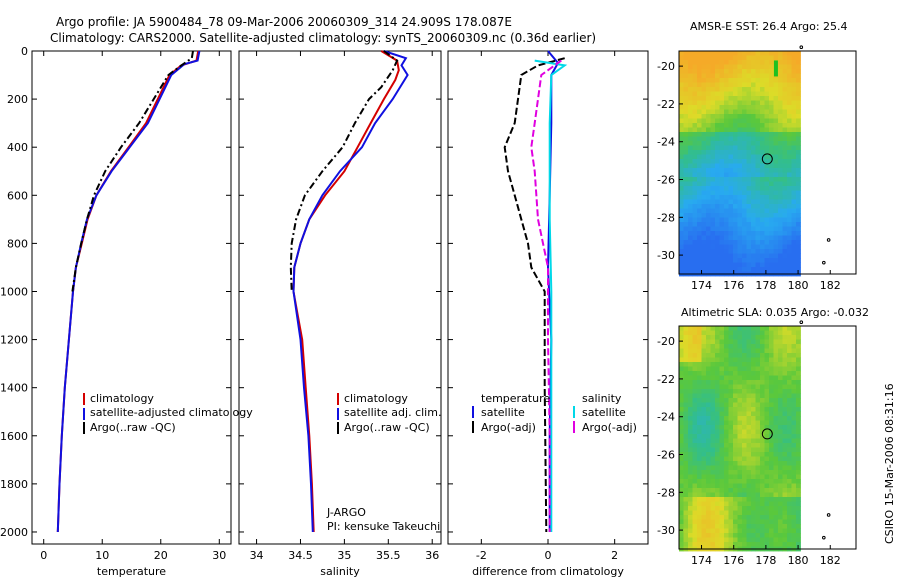 The width and height of the screenshot is (900, 580). I want to click on island-marker, so click(824, 262).